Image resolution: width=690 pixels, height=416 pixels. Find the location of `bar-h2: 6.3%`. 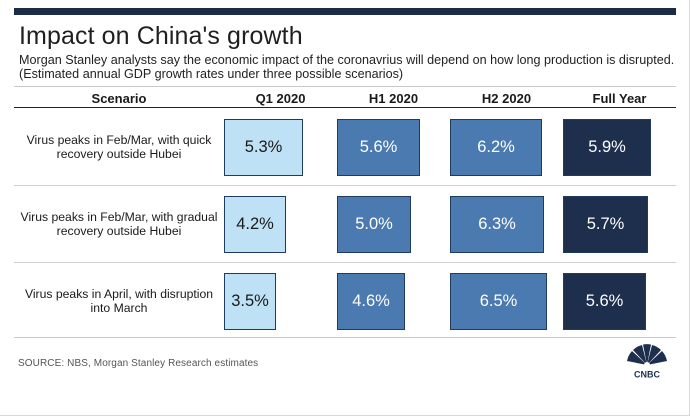

bar-h2: 6.3% is located at coordinates (497, 224).